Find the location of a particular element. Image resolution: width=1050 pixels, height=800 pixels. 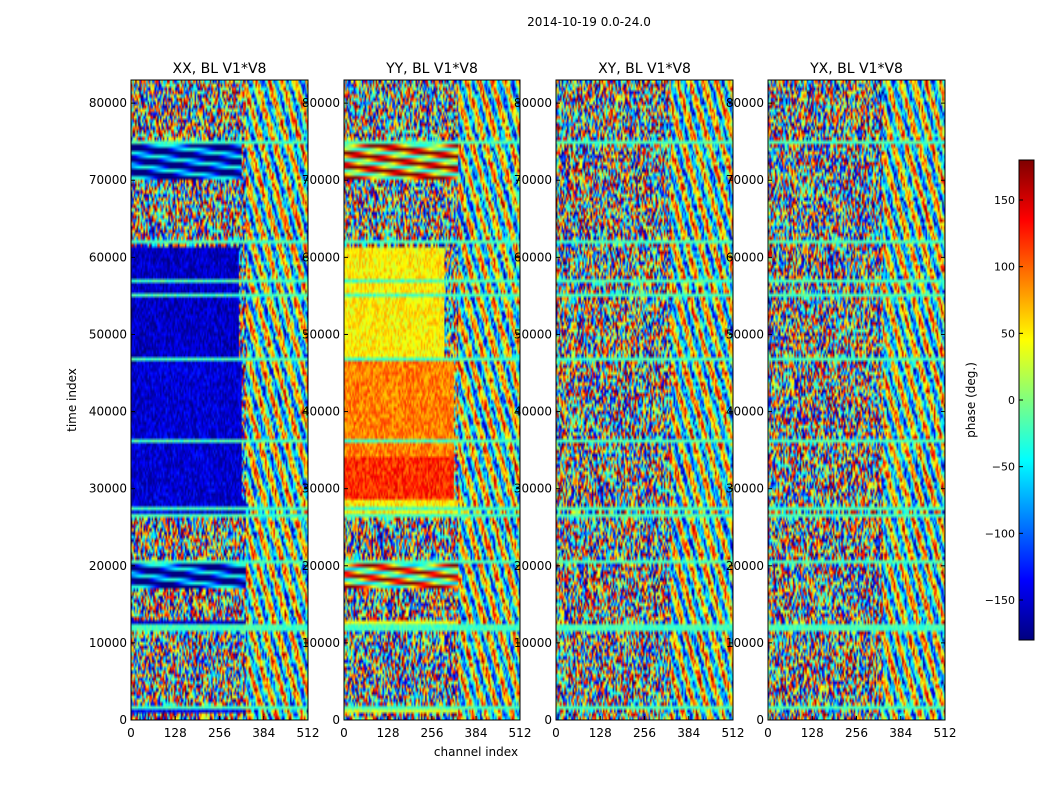

colorbar-ticks: −150 −100 −50 0 50 100 150 is located at coordinates (1004, 400).